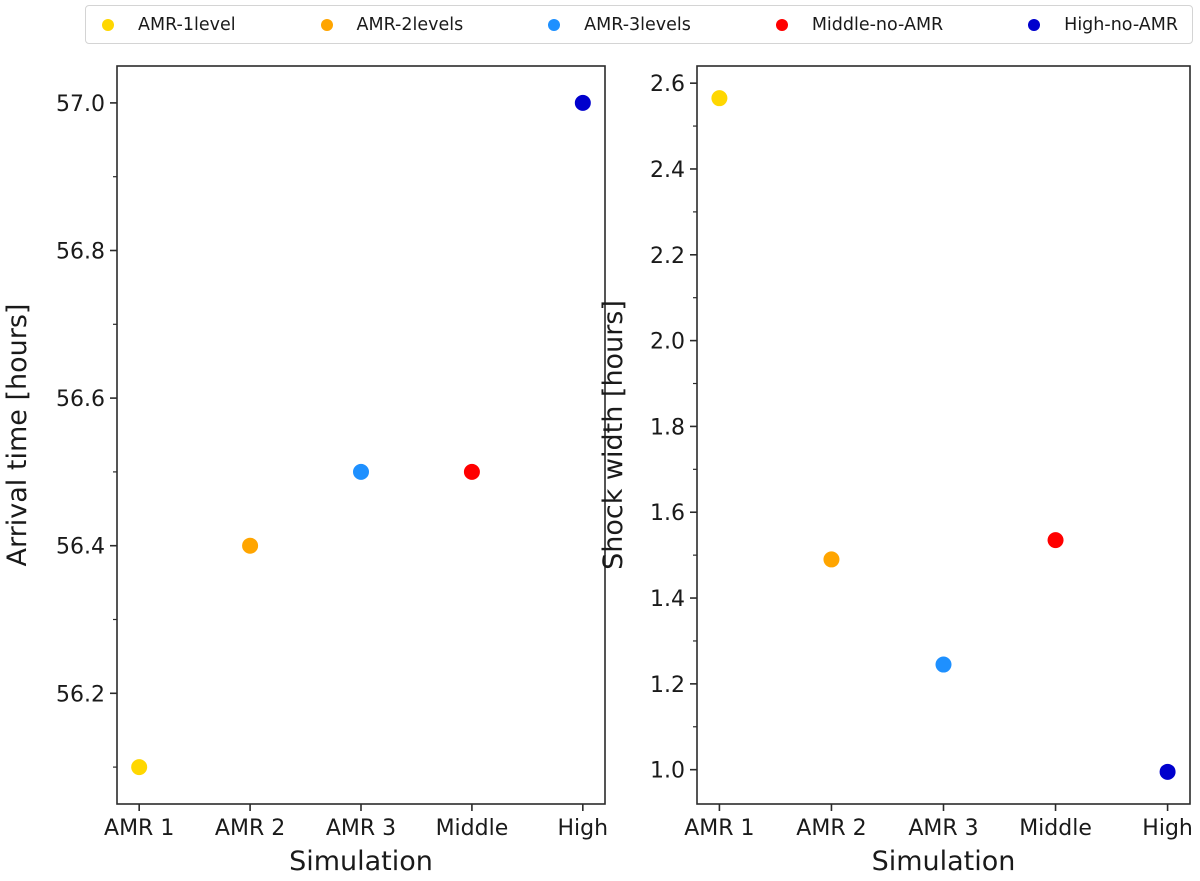  What do you see at coordinates (667, 256) in the screenshot?
I see `y-tick-label: 2.2` at bounding box center [667, 256].